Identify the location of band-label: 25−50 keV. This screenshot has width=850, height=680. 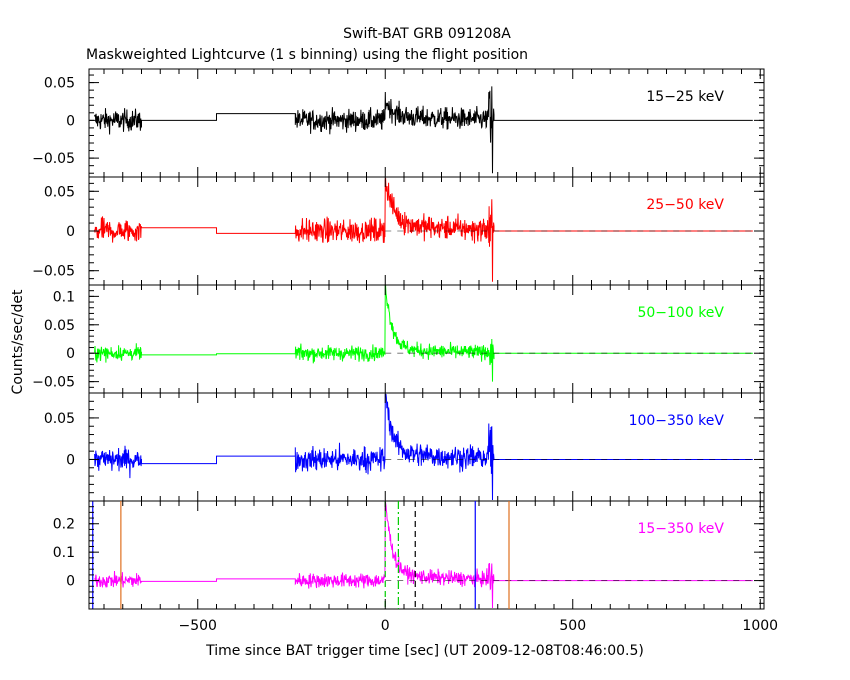
(685, 205).